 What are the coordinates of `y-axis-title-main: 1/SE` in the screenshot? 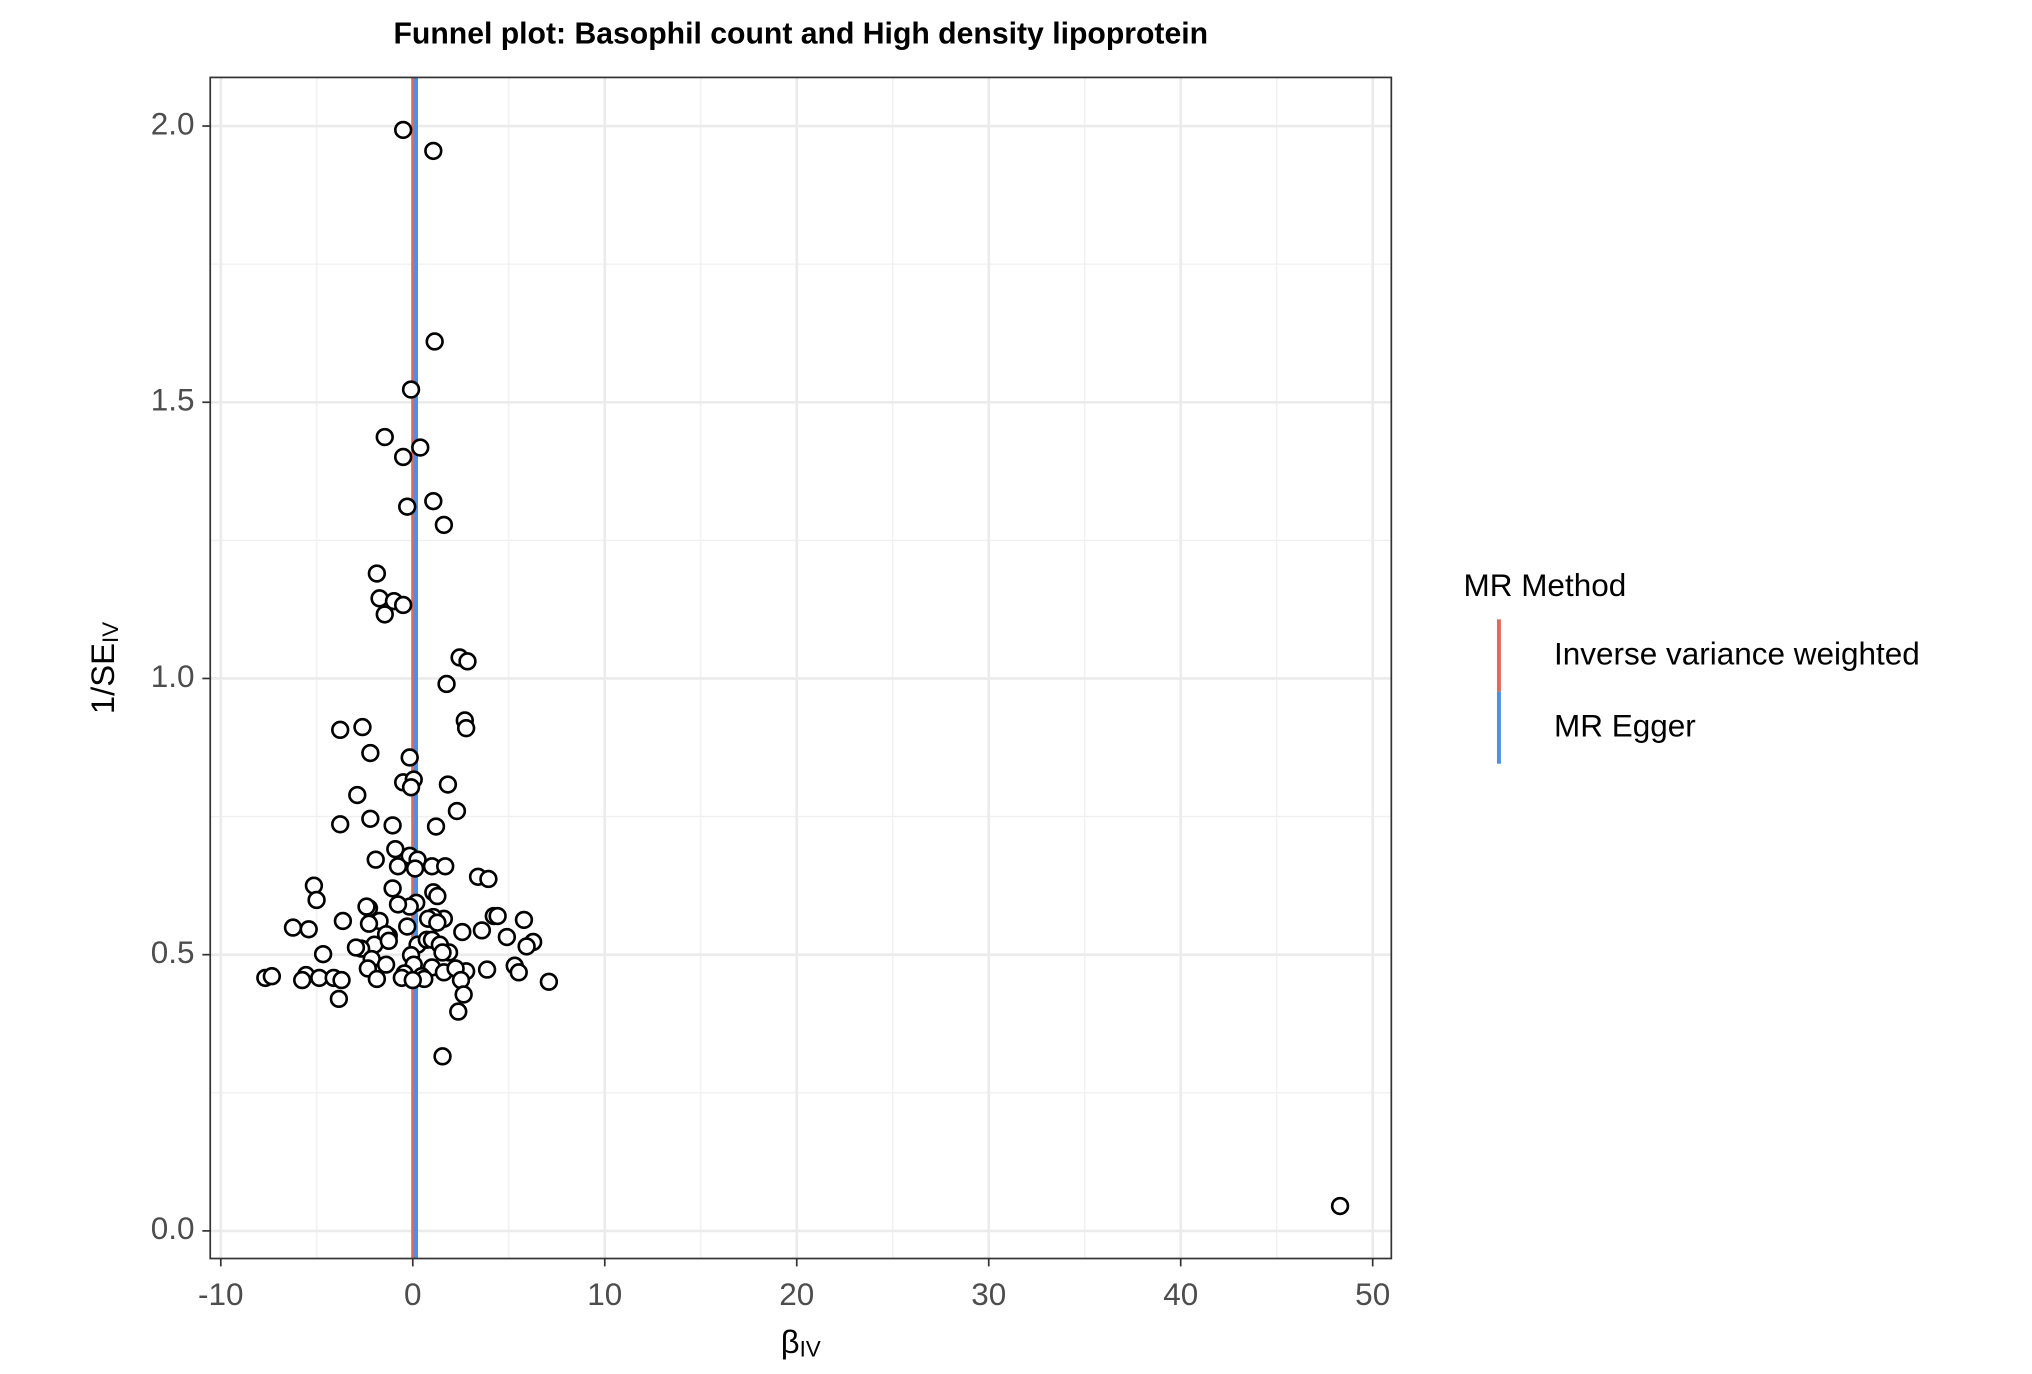 It's located at (102, 678).